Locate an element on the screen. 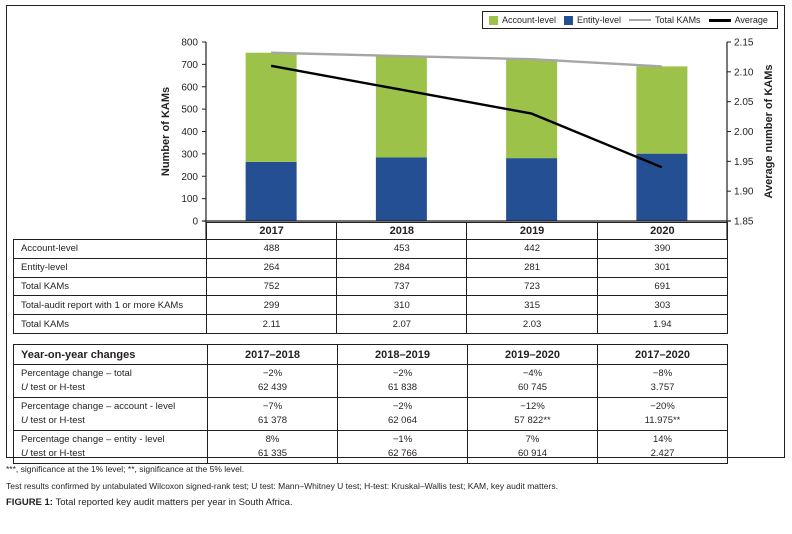 This screenshot has height=534, width=792. pct-value: −8% is located at coordinates (662, 373).